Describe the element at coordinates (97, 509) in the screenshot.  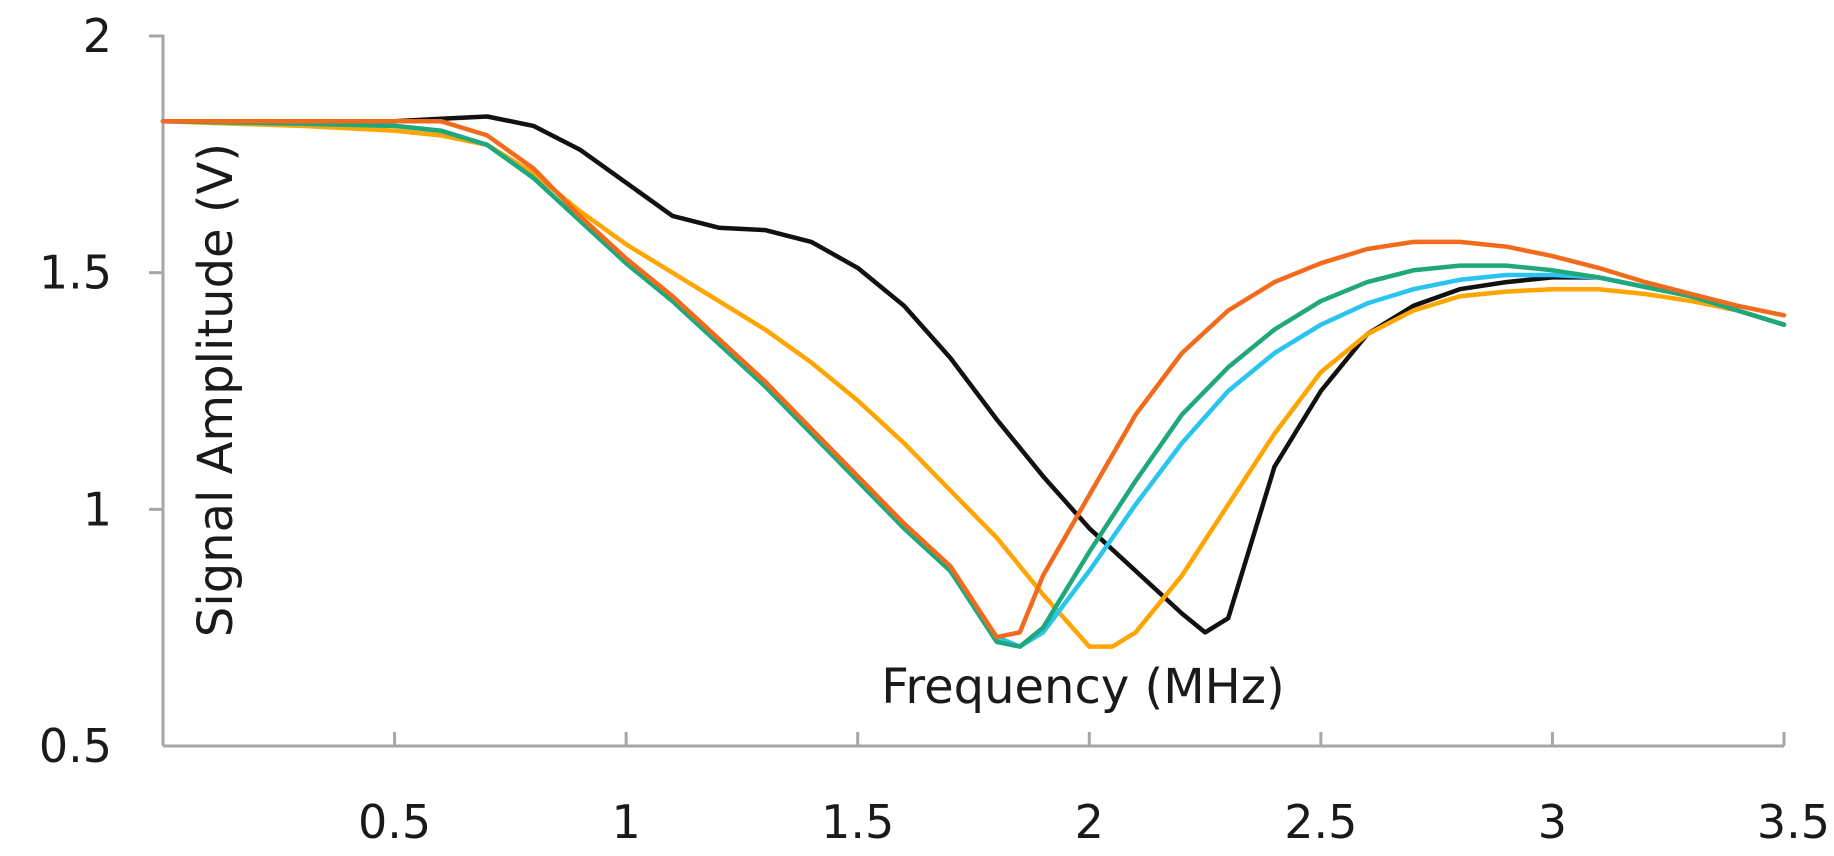
I see `y-tick-label: 1` at that location.